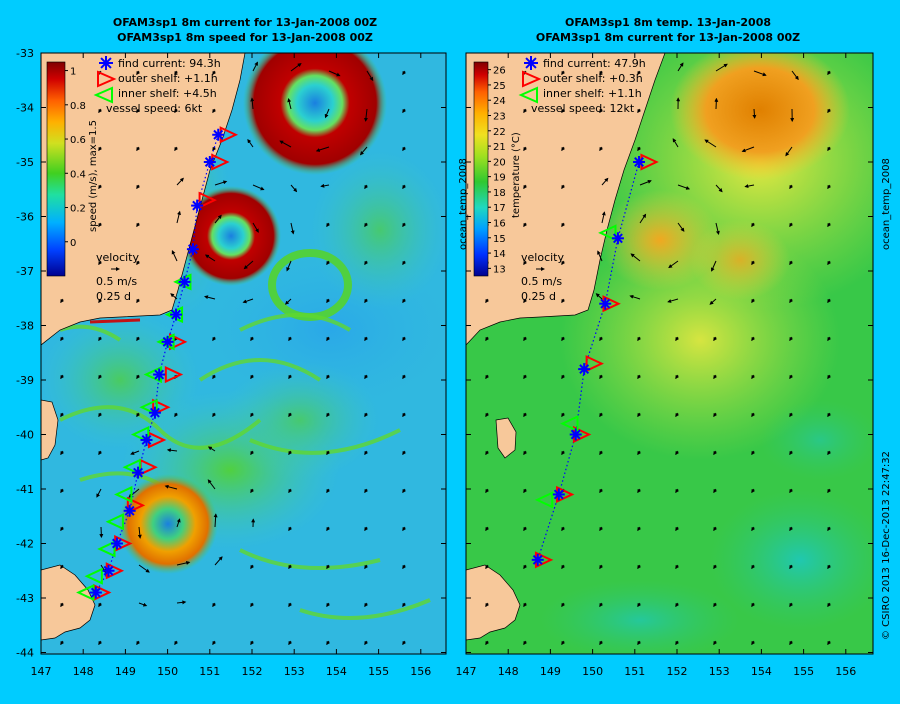 This screenshot has height=704, width=900. What do you see at coordinates (499, 86) in the screenshot?
I see `colorbar-tick-label: 25` at bounding box center [499, 86].